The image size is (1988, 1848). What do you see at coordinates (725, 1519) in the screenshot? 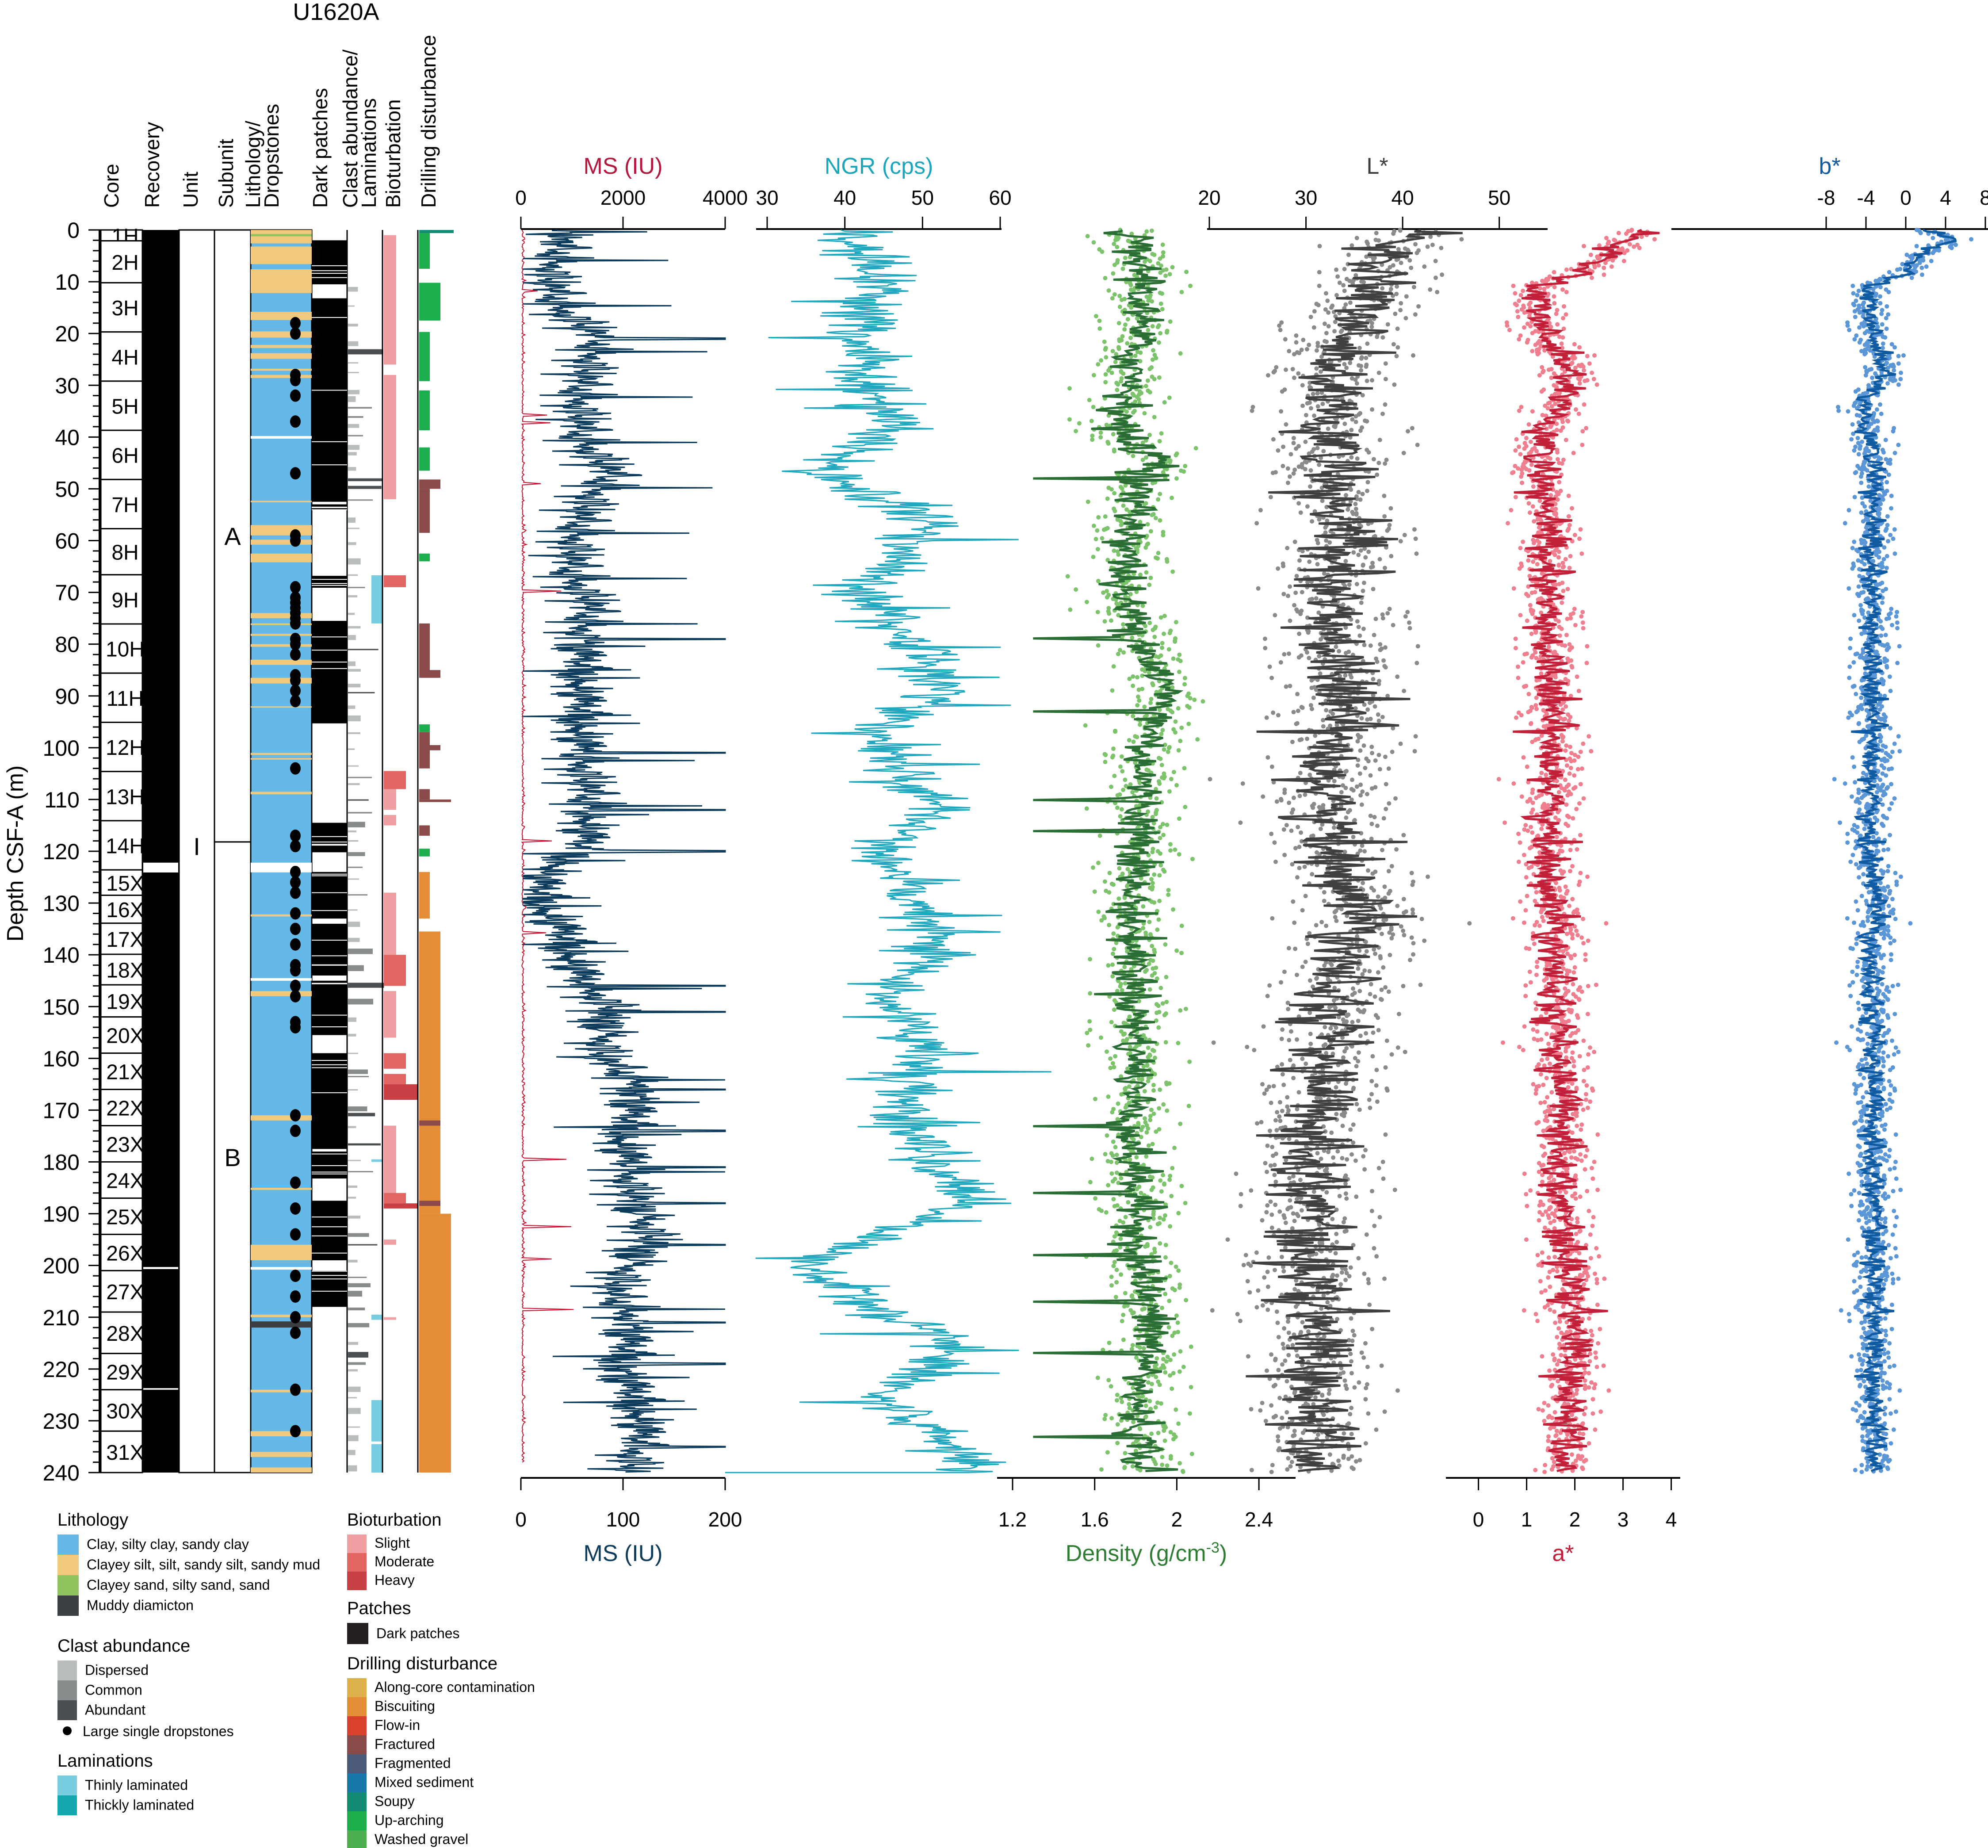
I see `MS_zoom-tick-label: 200` at bounding box center [725, 1519].